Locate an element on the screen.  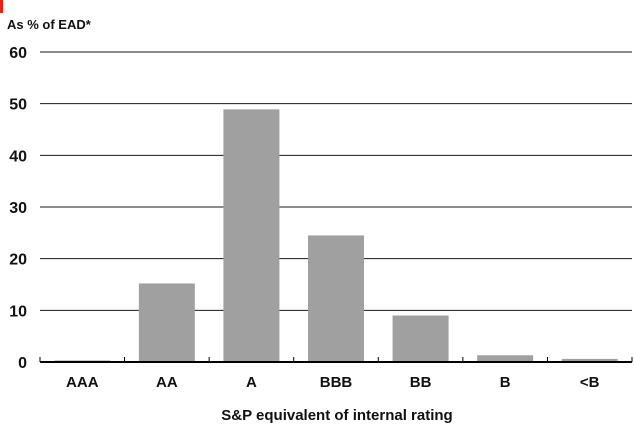
x-axis is located at coordinates (336, 360).